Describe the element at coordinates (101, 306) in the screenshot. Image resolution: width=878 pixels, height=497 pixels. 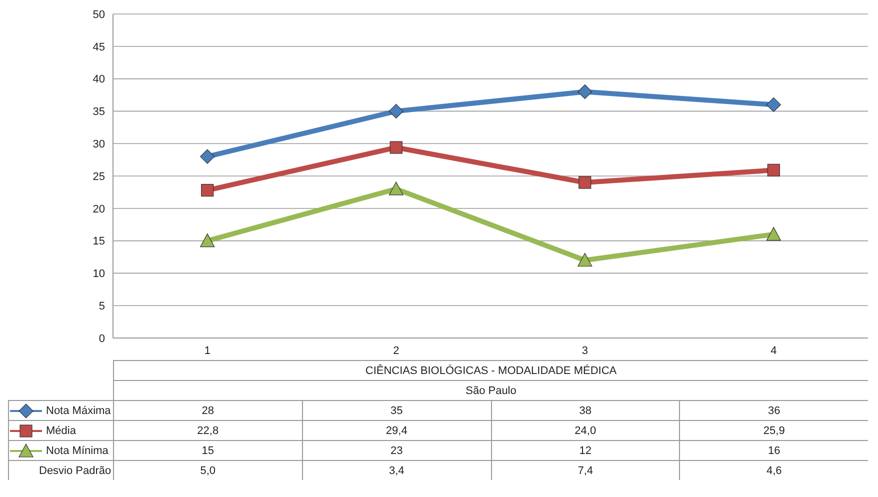
I see `y-tick-label: 5` at that location.